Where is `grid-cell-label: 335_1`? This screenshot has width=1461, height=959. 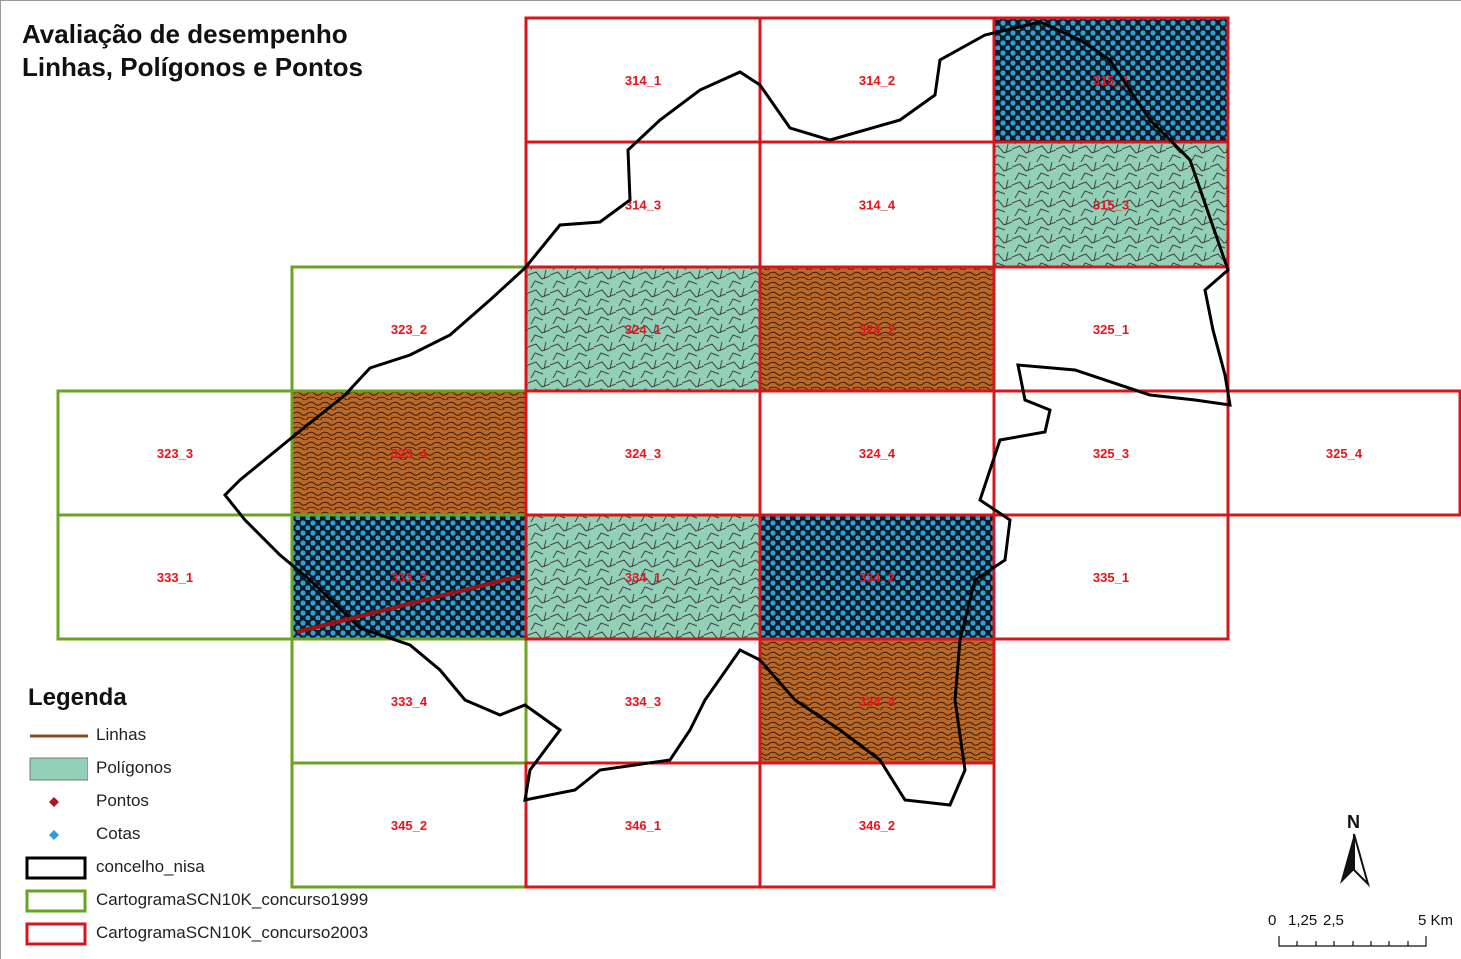 grid-cell-label: 335_1 is located at coordinates (1111, 577).